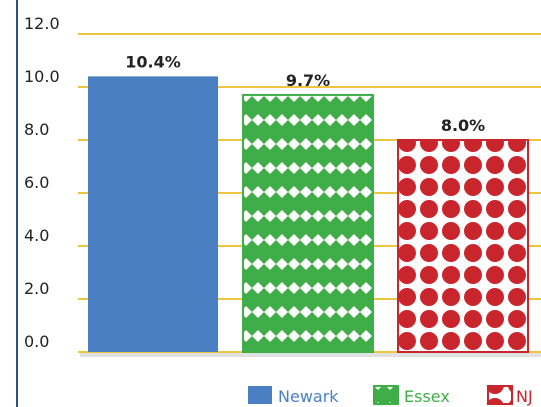 This screenshot has height=407, width=541. Describe the element at coordinates (36, 182) in the screenshot. I see `y-tick-label: 6.0` at that location.